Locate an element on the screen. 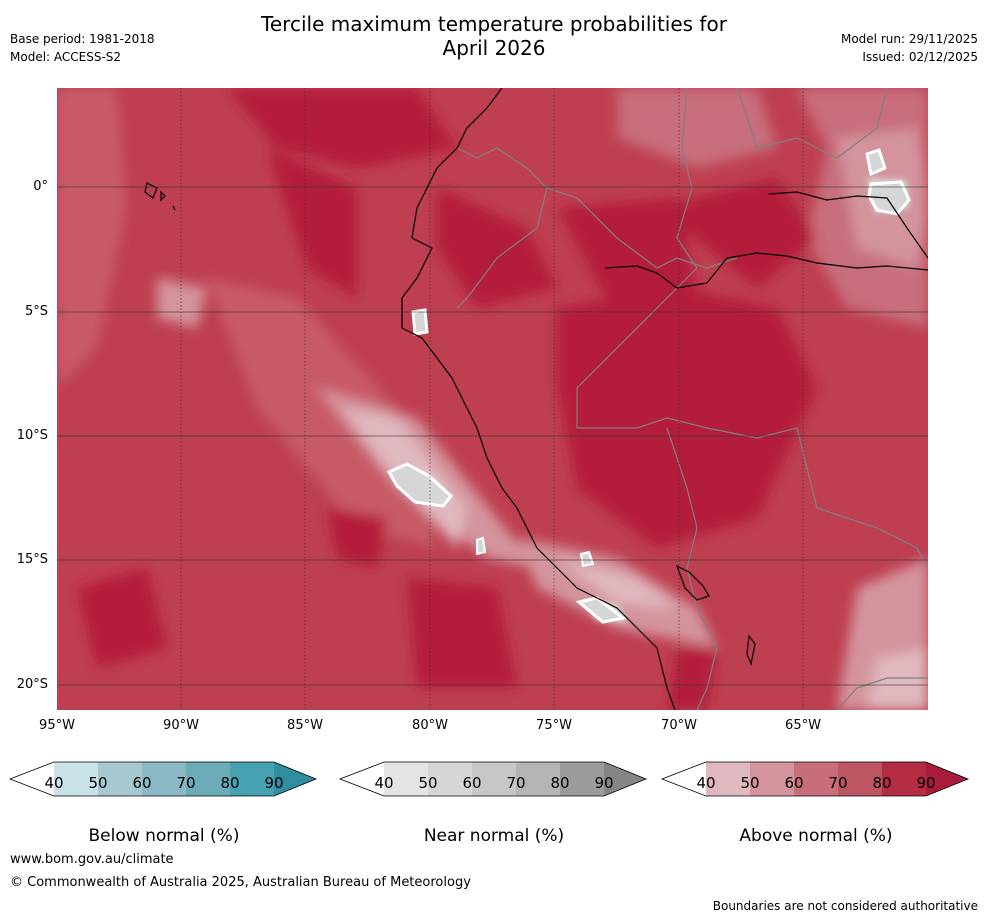 The width and height of the screenshot is (988, 919). cb2-tick-80: 80 is located at coordinates (560, 783).